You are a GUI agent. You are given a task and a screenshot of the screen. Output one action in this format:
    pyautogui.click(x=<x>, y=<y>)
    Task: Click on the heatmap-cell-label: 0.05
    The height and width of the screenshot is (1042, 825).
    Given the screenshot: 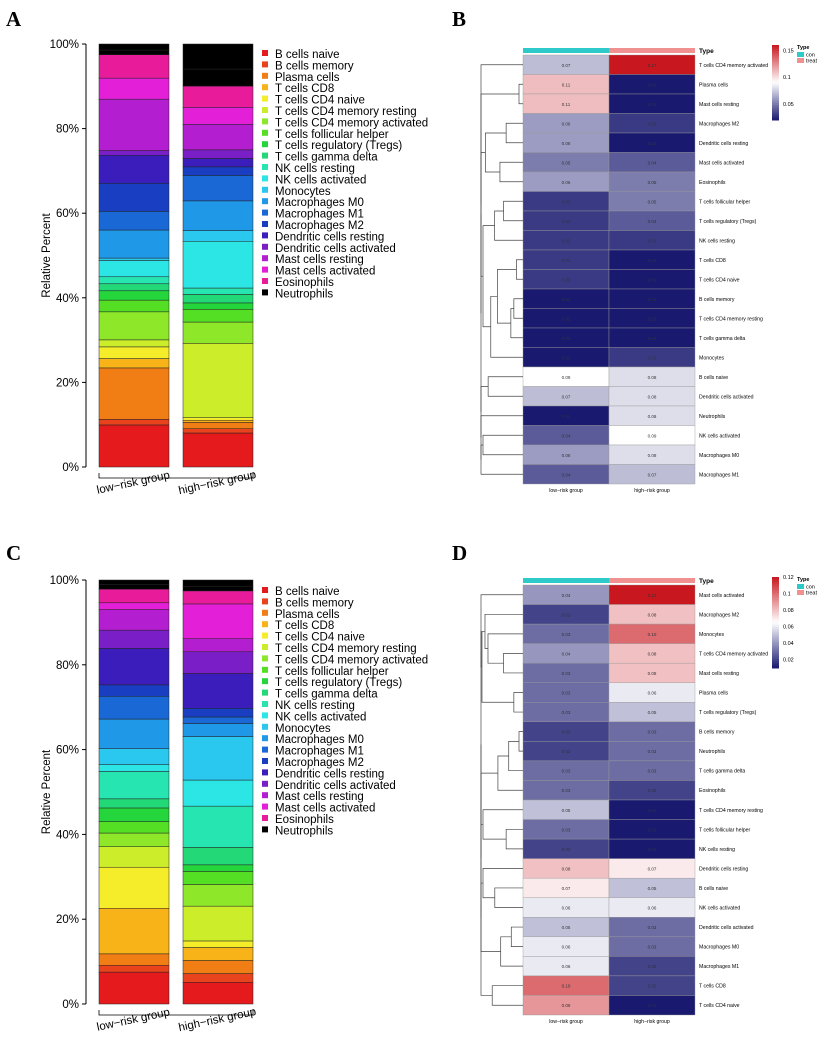 What is the action you would take?
    pyautogui.click(x=566, y=810)
    